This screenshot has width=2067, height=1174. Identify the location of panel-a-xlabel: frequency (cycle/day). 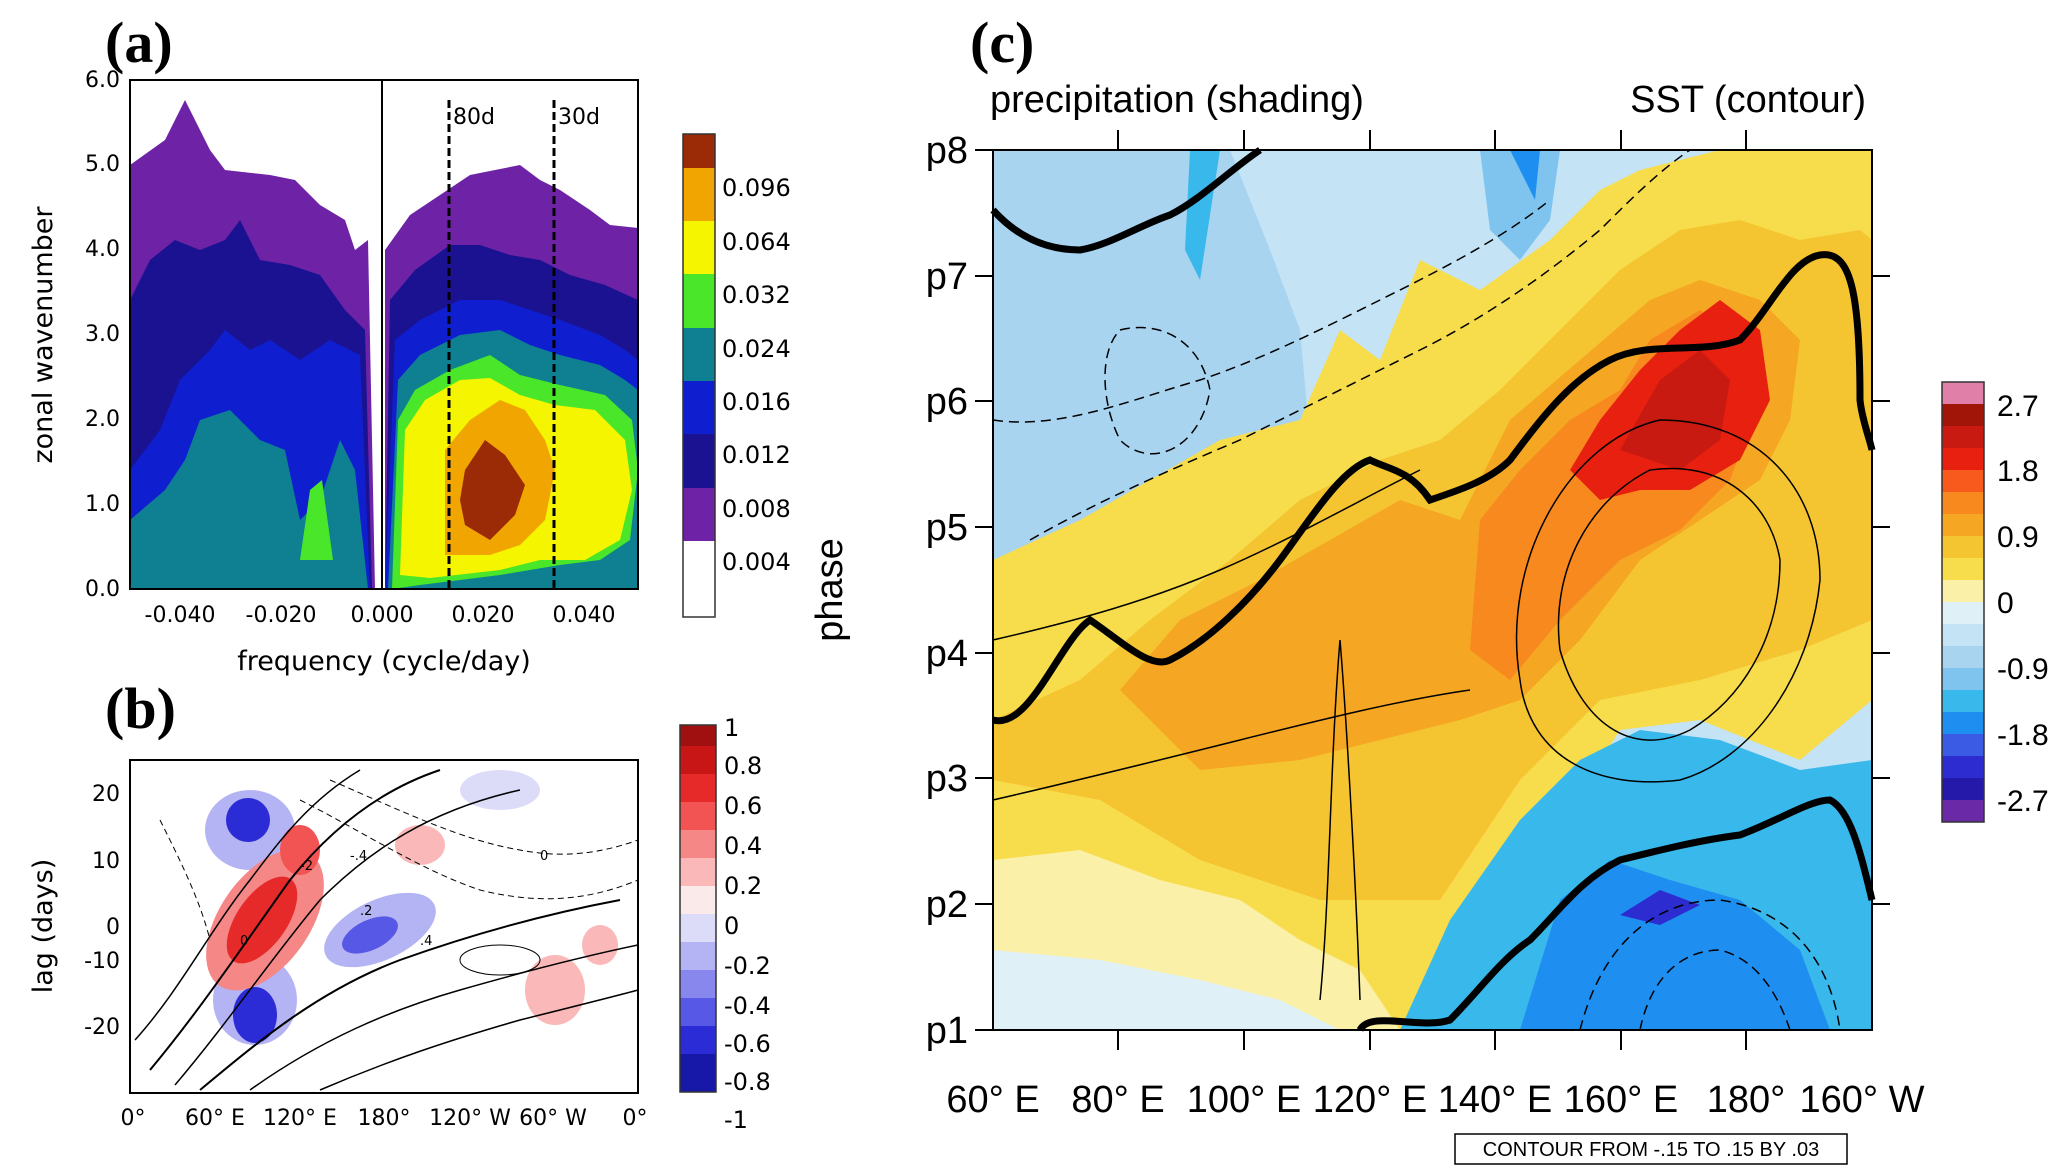
(384, 661).